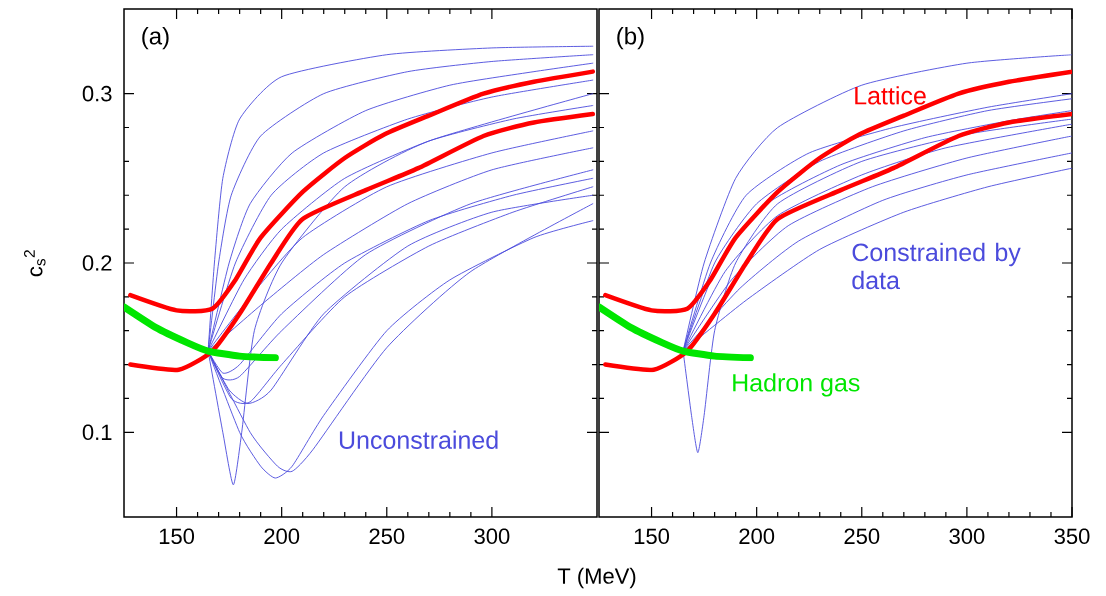 This screenshot has height=596, width=1106. Describe the element at coordinates (890, 95) in the screenshot. I see `series-label: Lattice` at that location.